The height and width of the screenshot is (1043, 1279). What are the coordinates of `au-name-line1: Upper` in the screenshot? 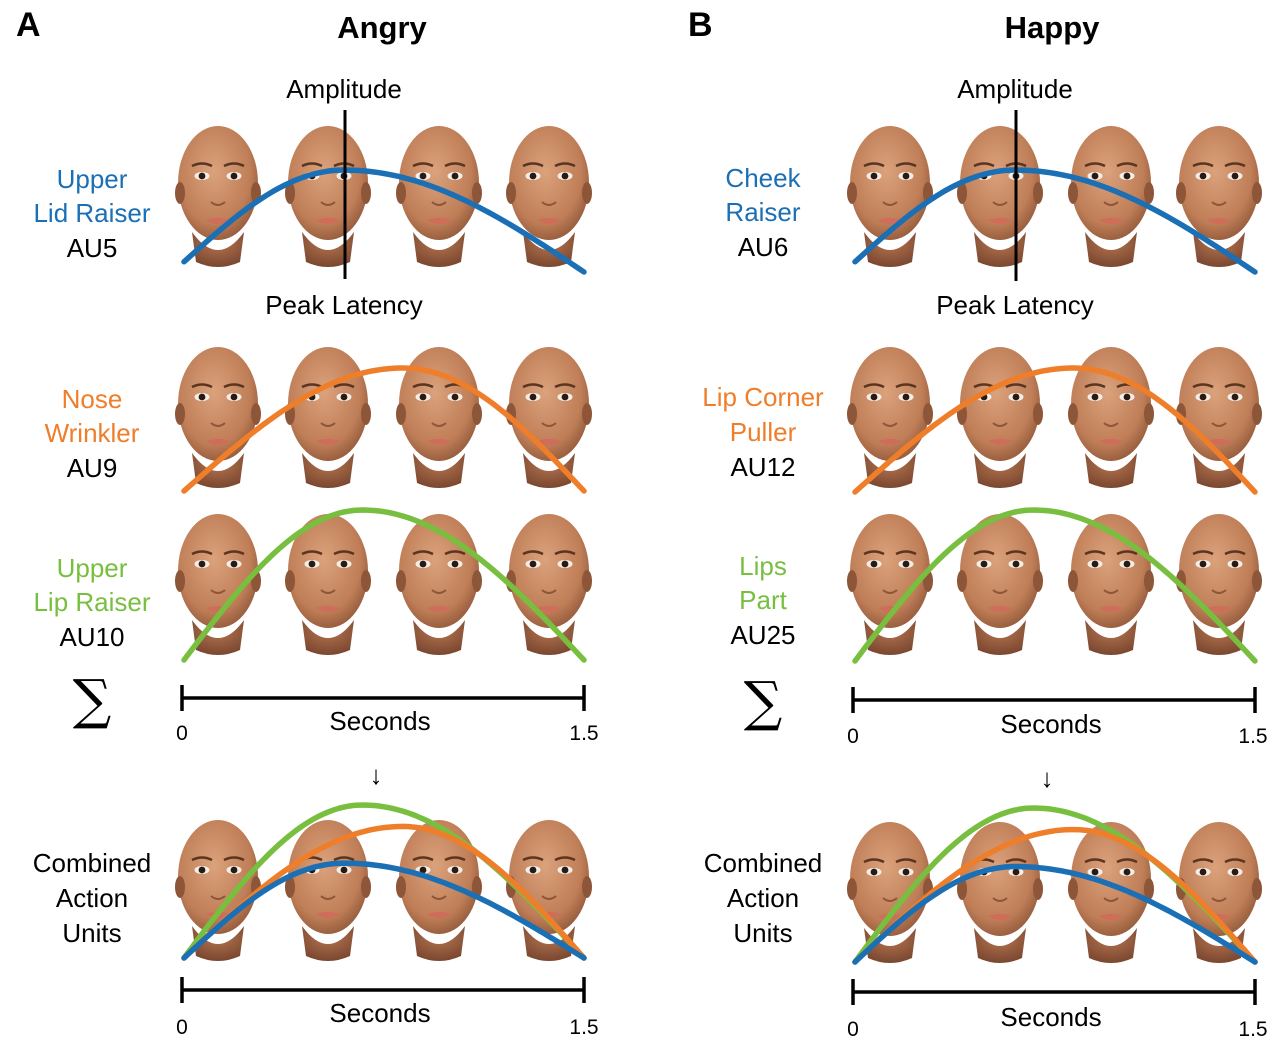 It's located at (92, 568).